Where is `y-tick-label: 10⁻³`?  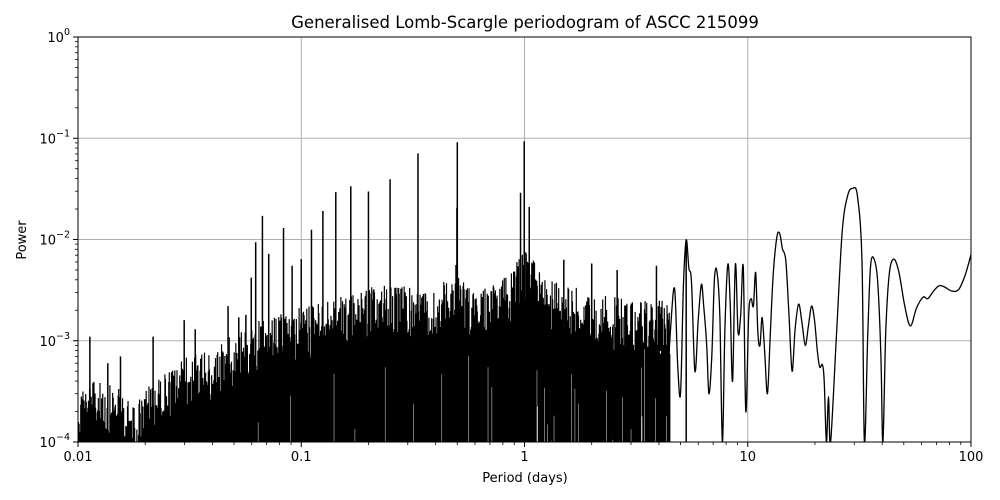
y-tick-label: 10⁻³ is located at coordinates (54, 340).